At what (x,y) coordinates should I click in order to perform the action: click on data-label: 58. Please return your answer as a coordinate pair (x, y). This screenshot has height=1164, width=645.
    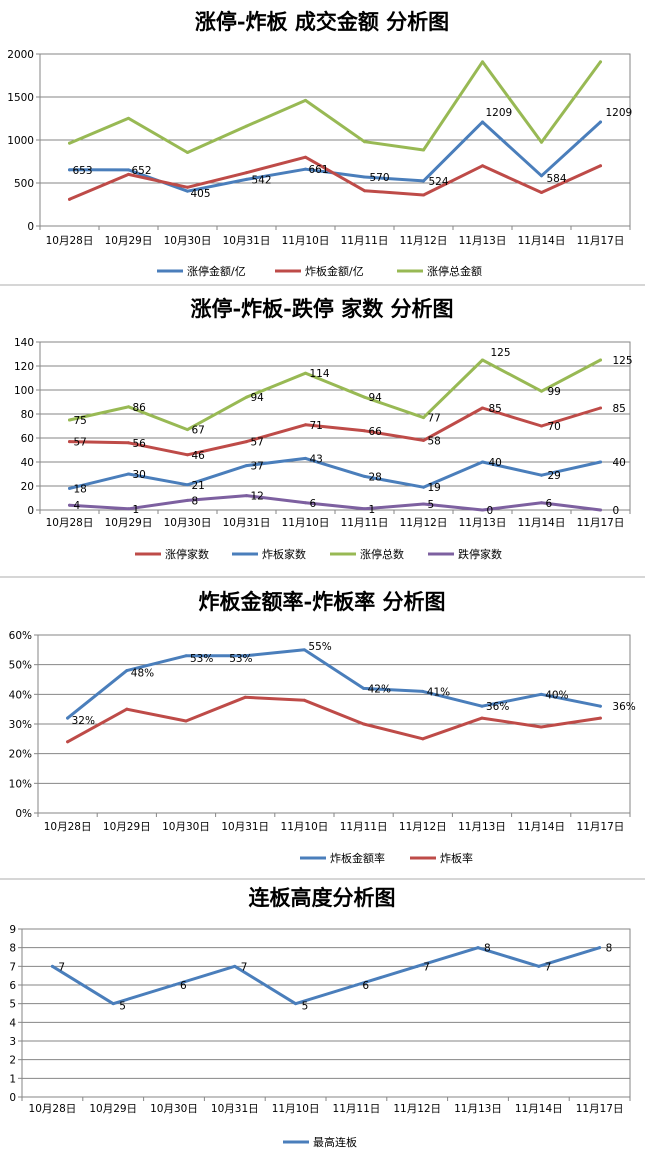
    Looking at the image, I should click on (434, 441).